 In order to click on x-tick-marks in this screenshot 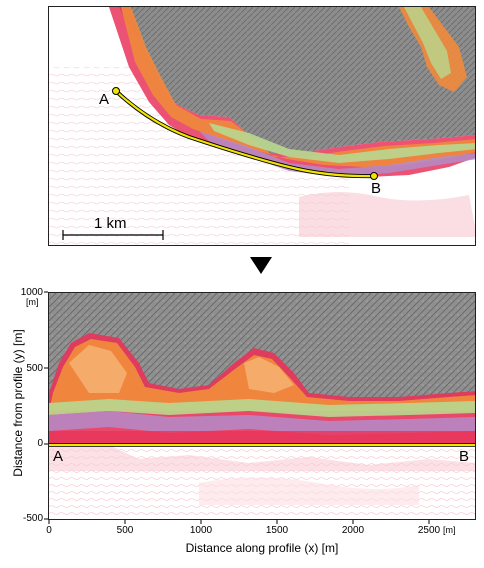, I will do `click(239, 522)`.